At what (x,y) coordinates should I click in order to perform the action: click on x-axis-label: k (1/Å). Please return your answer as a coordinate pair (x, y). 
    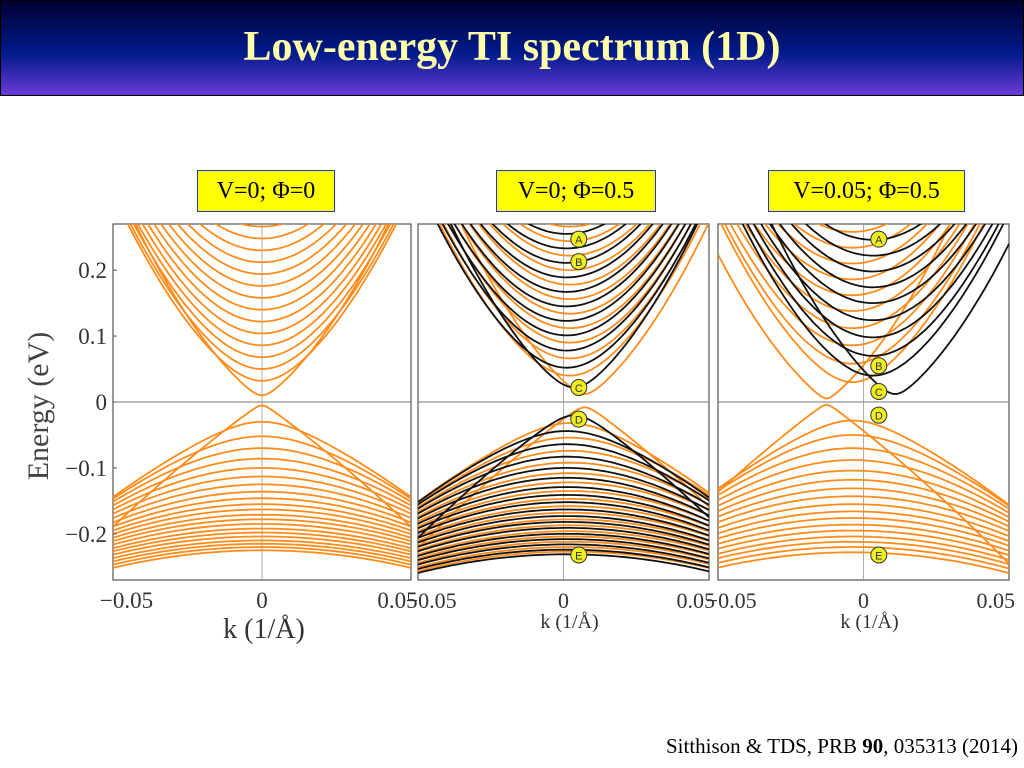
    Looking at the image, I should click on (869, 622).